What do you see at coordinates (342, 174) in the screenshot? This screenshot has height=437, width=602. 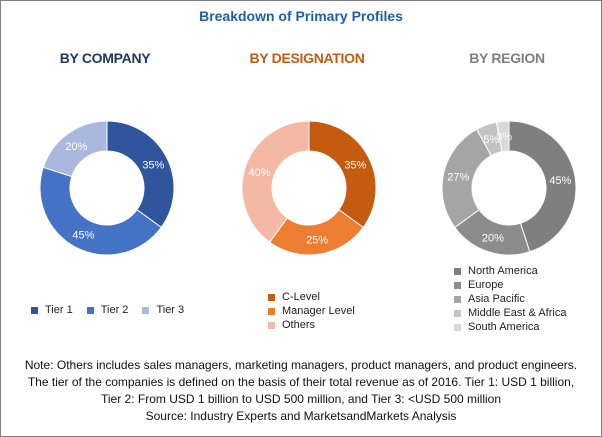 I see `slice-c-level` at bounding box center [342, 174].